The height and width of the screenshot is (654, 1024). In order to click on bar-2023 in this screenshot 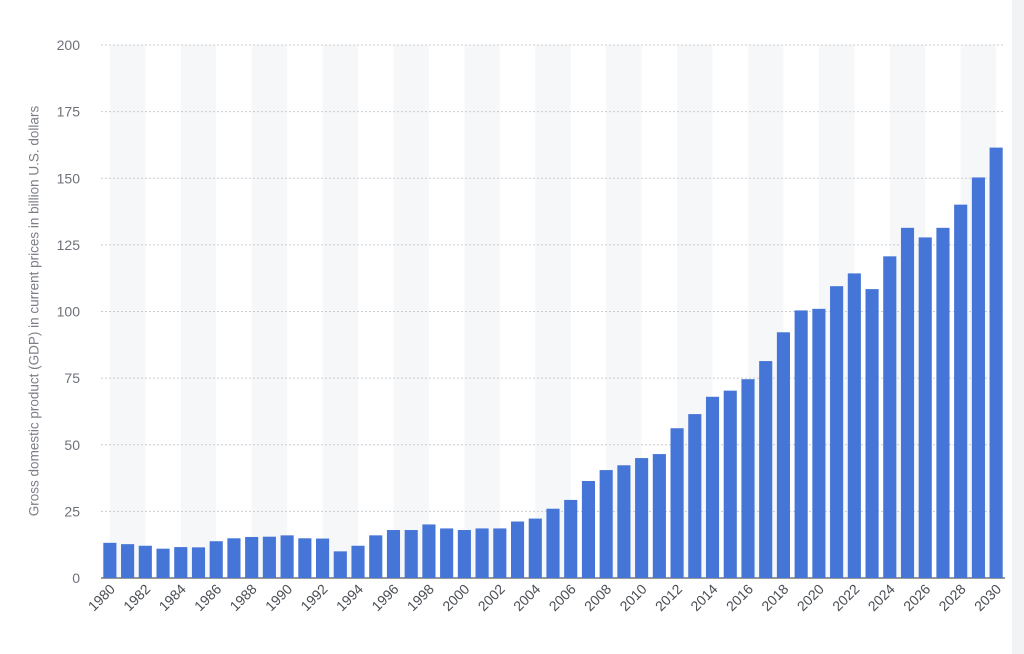, I will do `click(872, 433)`.